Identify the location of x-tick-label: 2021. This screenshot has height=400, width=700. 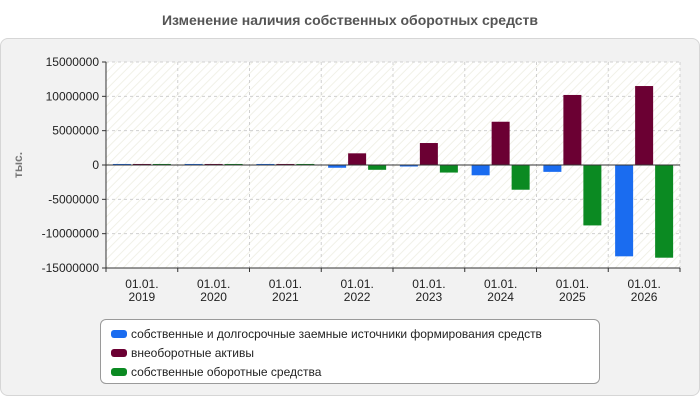
(285, 297).